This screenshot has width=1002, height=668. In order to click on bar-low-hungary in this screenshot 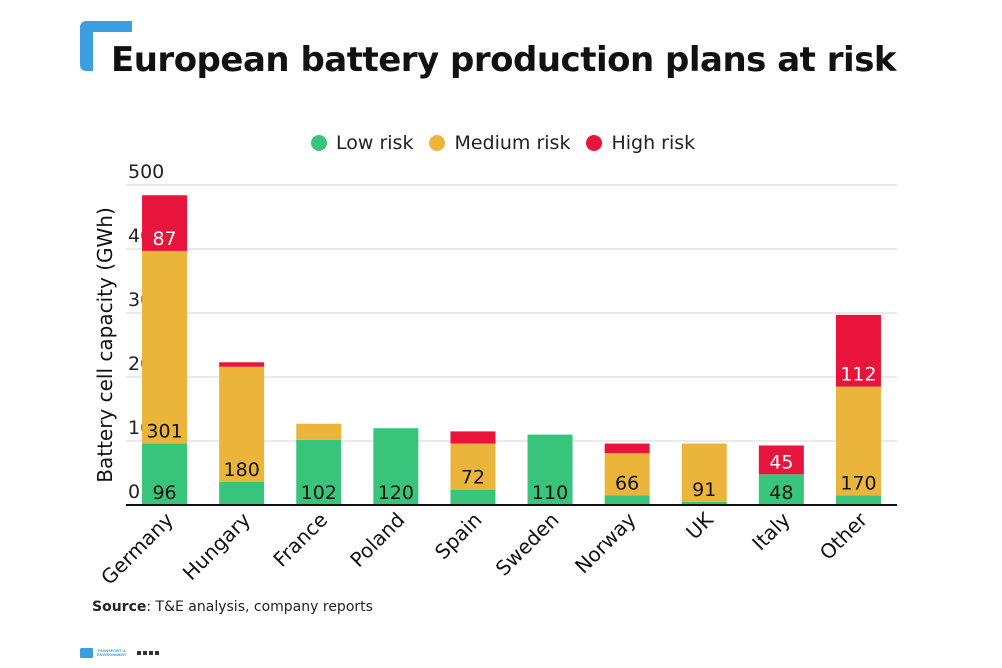, I will do `click(242, 493)`.